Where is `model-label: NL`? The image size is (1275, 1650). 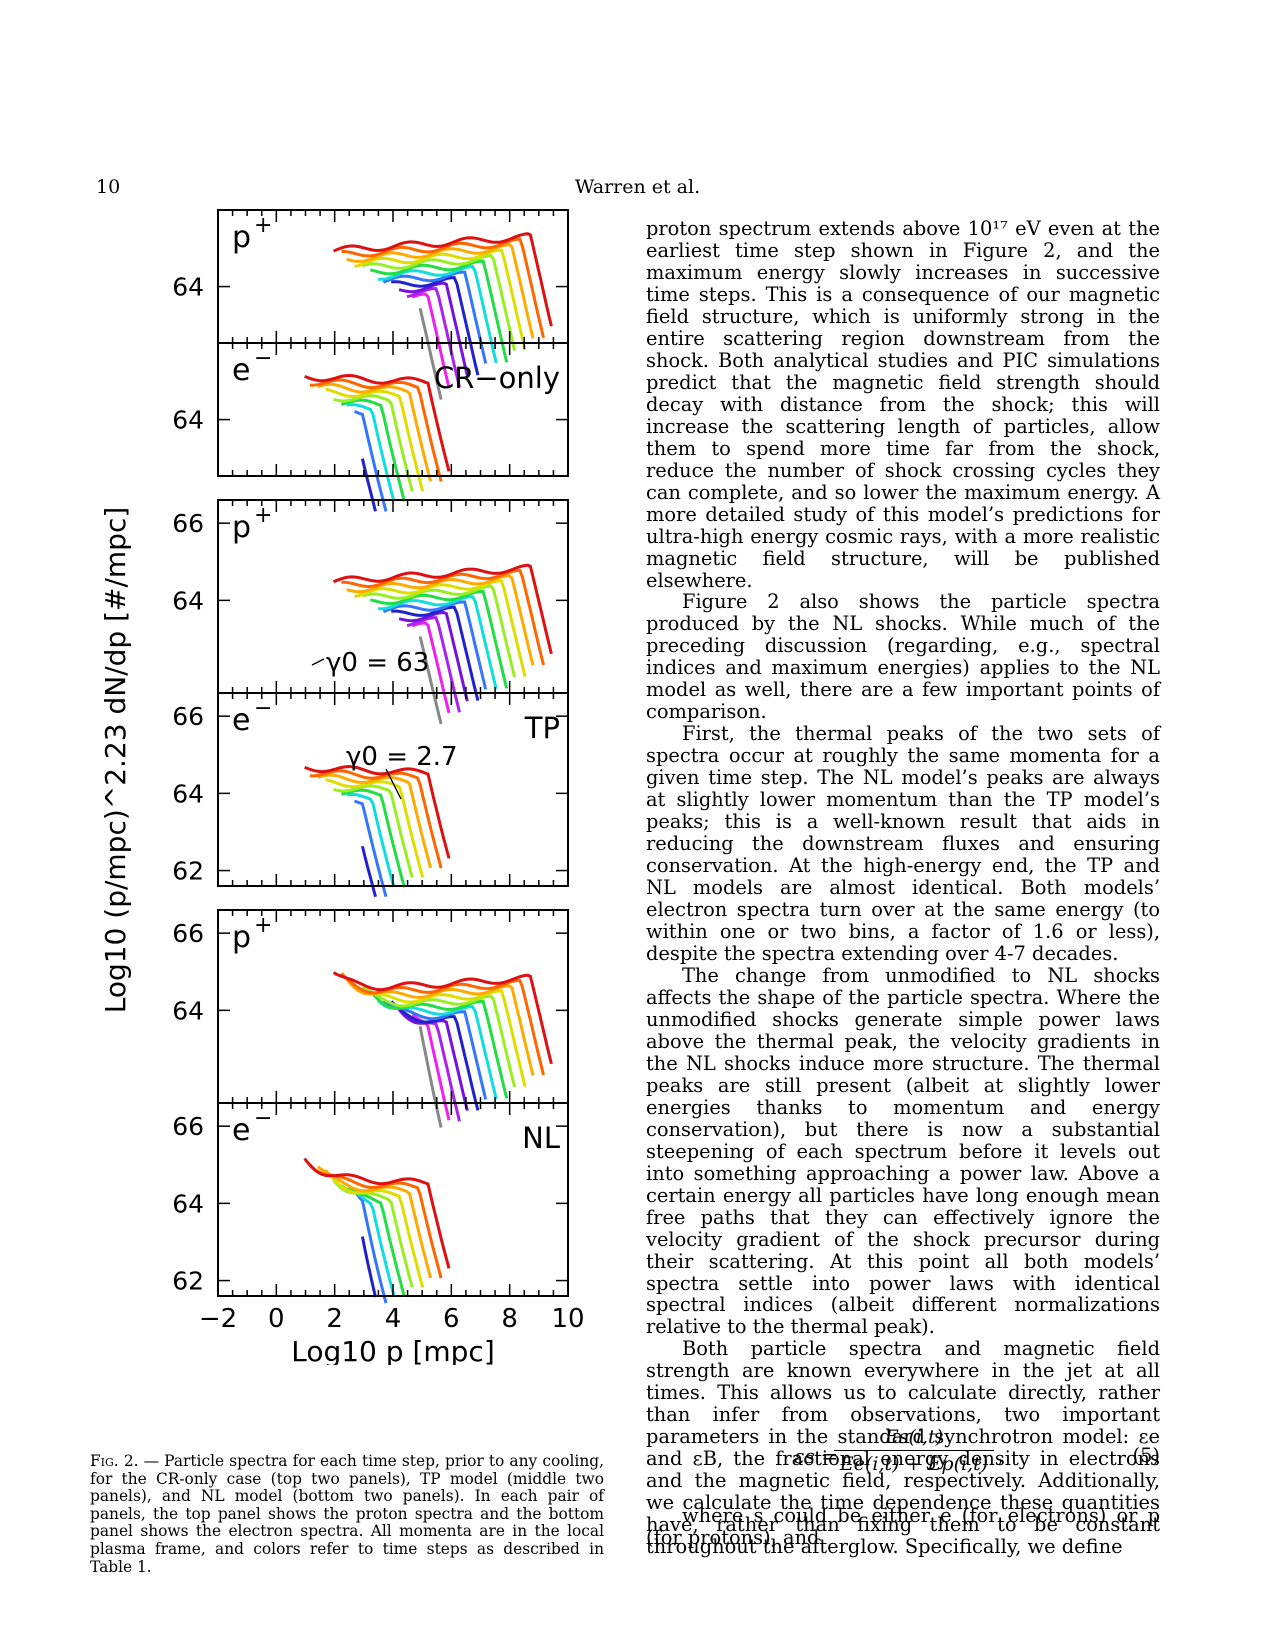 model-label: NL is located at coordinates (541, 1138).